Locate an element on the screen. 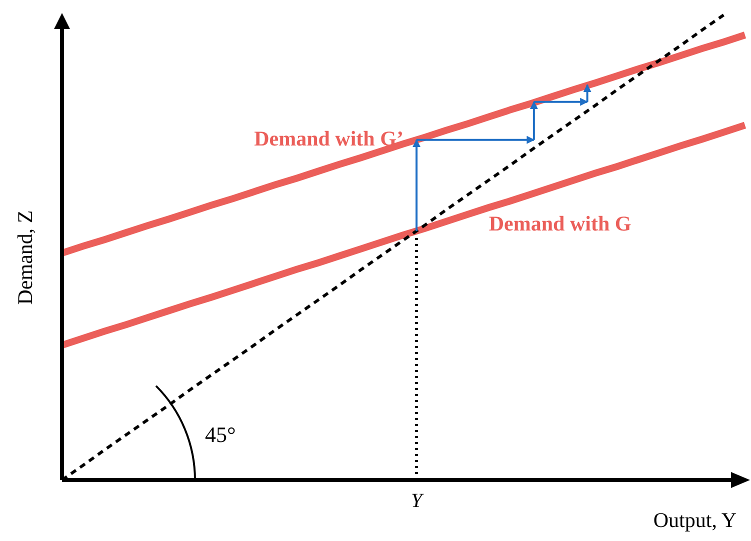  series-label: Demand with G is located at coordinates (560, 224).